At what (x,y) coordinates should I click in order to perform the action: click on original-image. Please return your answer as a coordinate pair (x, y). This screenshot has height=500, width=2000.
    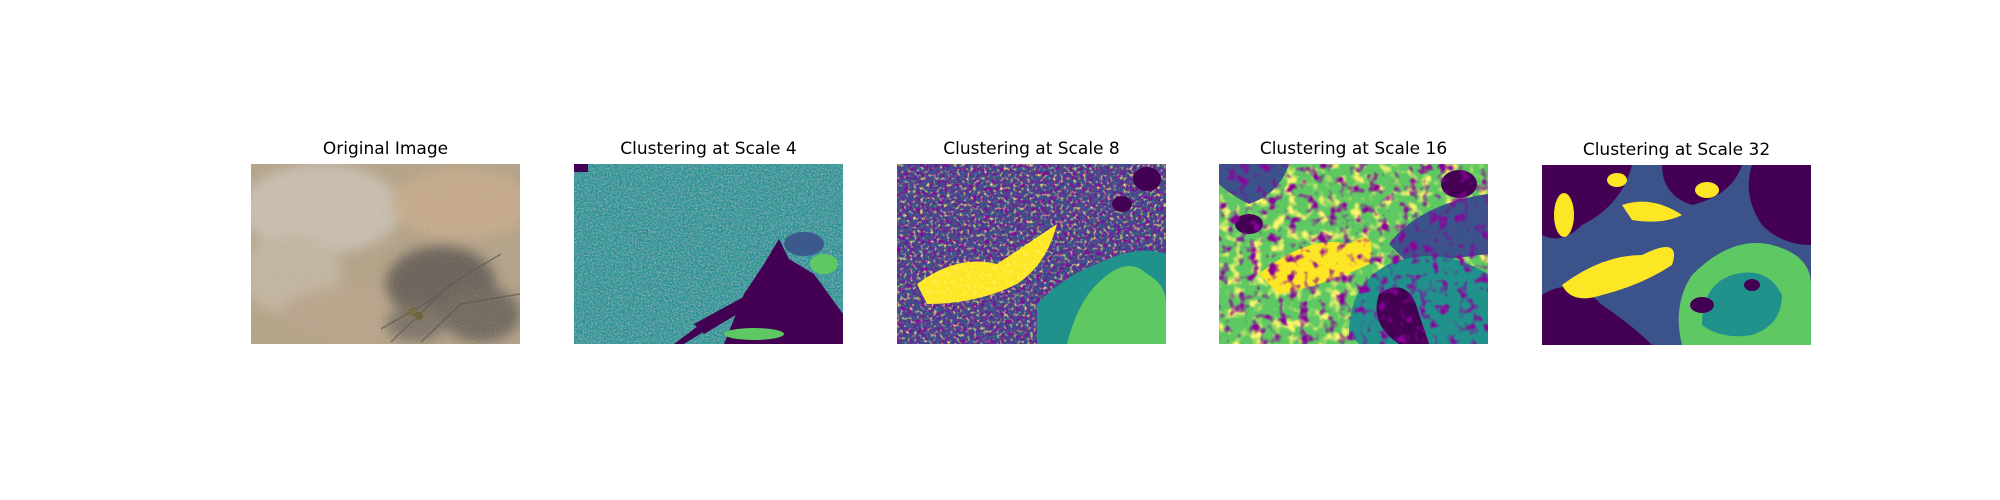
    Looking at the image, I should click on (385, 254).